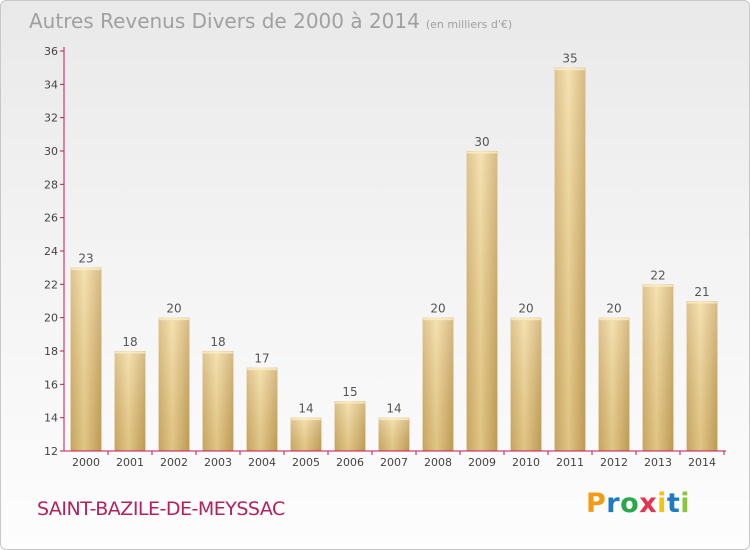 The height and width of the screenshot is (550, 750). I want to click on data-label: 30, so click(481, 142).